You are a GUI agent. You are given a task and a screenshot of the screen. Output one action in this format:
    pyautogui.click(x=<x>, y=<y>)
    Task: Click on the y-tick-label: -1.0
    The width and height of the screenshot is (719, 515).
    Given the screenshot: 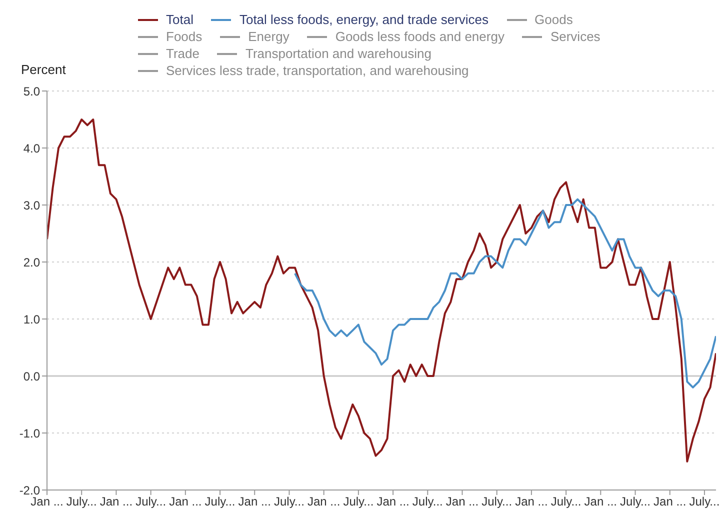 What is the action you would take?
    pyautogui.click(x=29, y=433)
    